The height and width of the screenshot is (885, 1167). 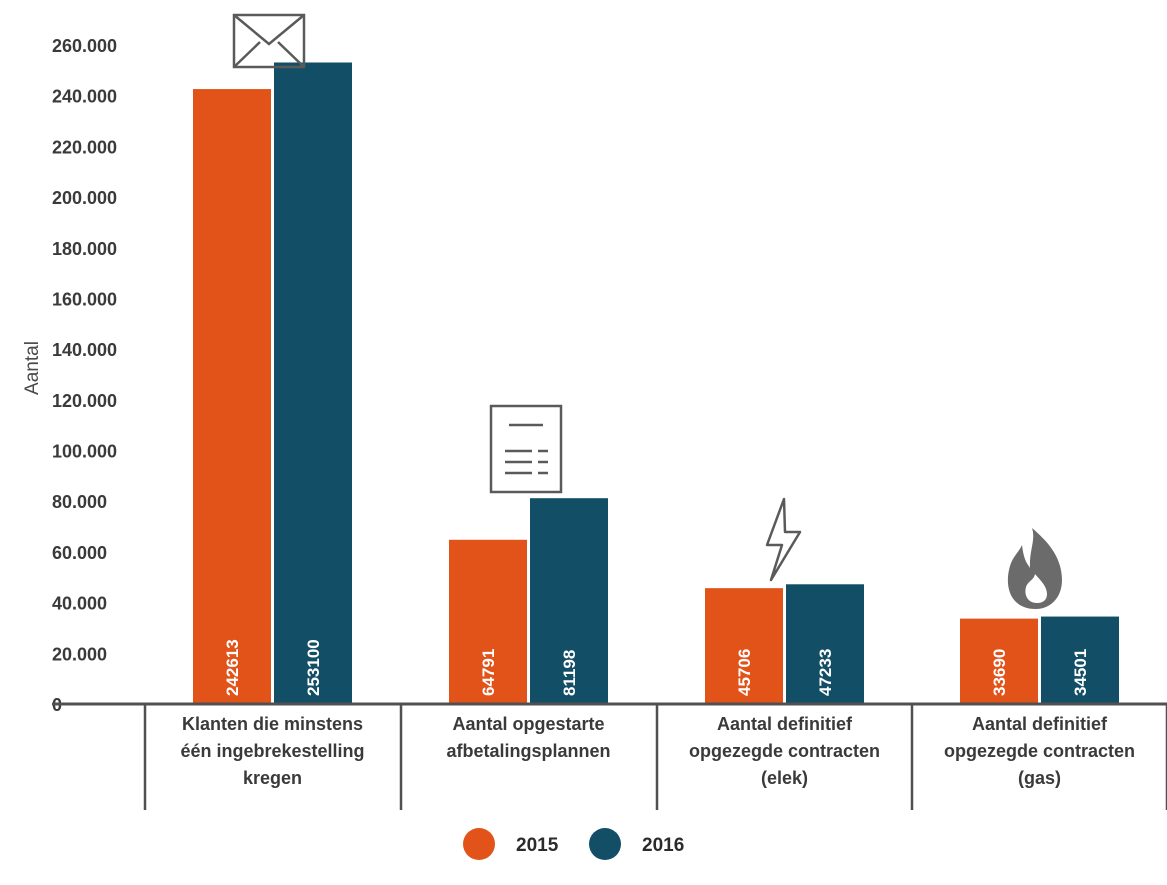 I want to click on bar-2015, so click(x=232, y=396).